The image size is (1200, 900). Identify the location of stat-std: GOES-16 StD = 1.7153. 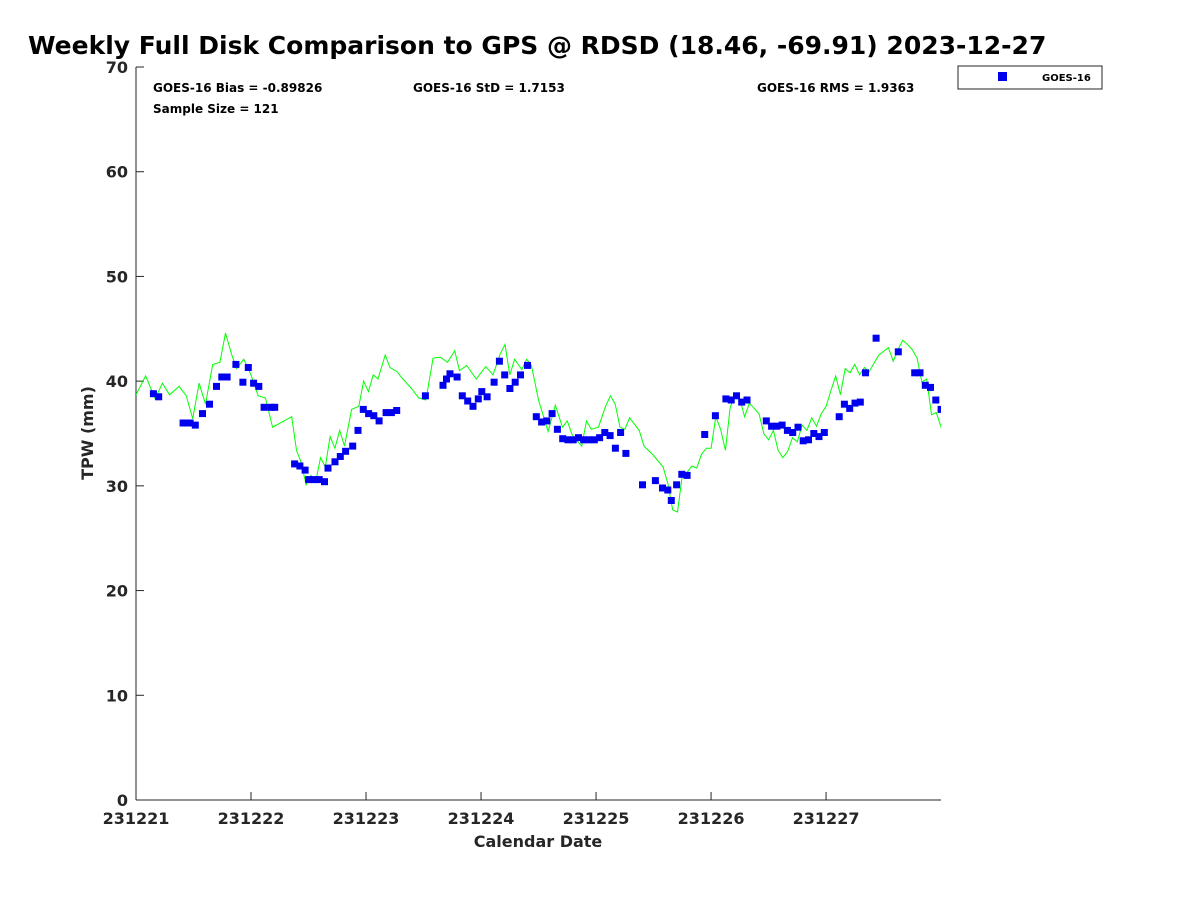
(489, 88).